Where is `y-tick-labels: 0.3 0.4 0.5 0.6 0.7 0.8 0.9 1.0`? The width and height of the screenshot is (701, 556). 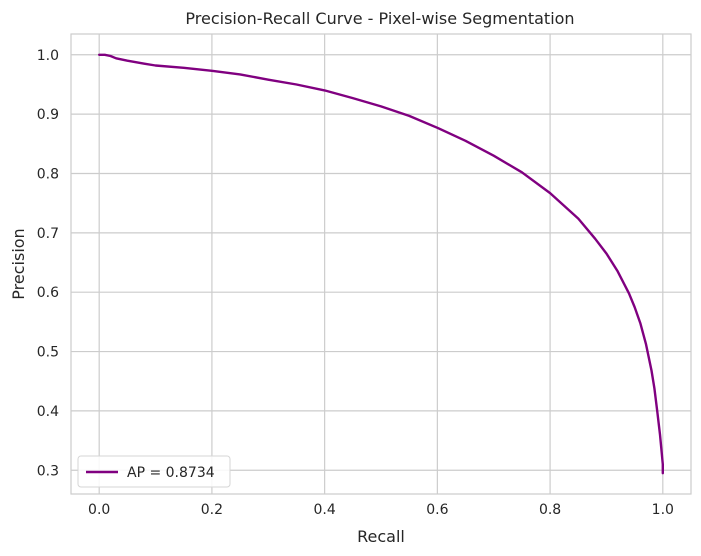
y-tick-labels: 0.3 0.4 0.5 0.6 0.7 0.8 0.9 1.0 is located at coordinates (48, 263).